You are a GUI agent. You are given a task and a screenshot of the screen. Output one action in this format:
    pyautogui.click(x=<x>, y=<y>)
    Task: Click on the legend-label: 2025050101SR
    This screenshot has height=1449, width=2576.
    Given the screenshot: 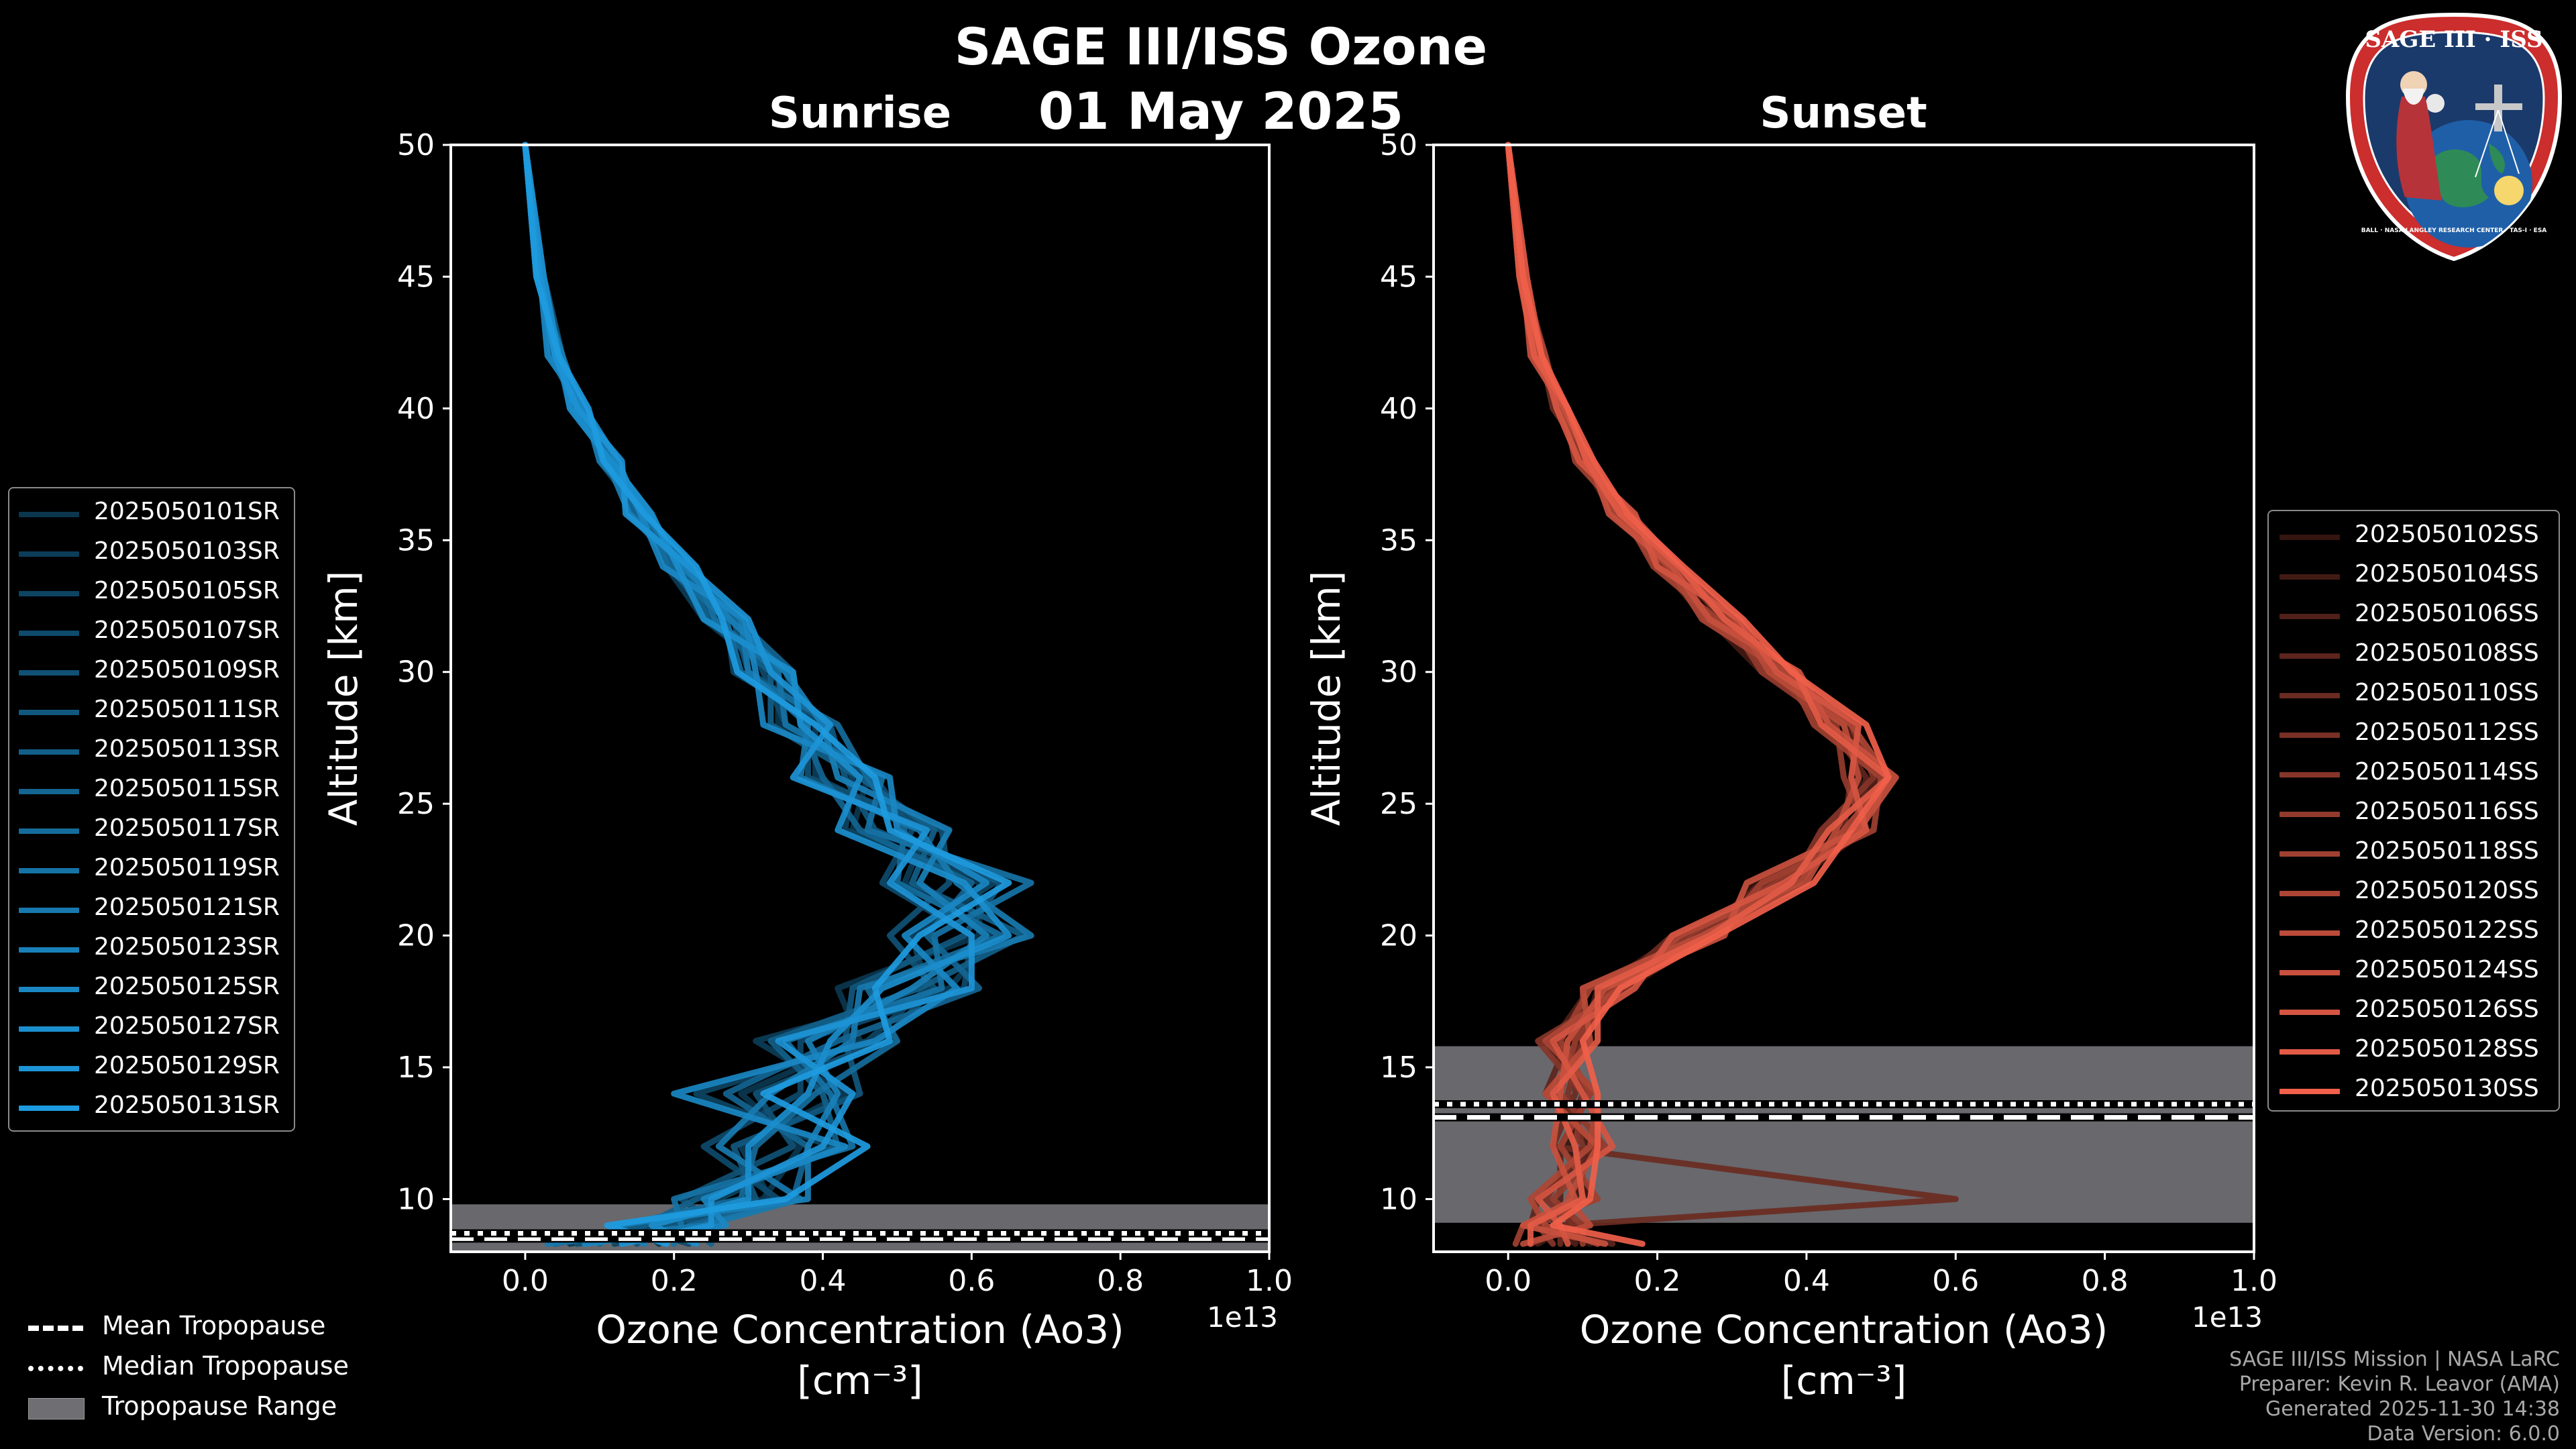 What is the action you would take?
    pyautogui.click(x=187, y=511)
    